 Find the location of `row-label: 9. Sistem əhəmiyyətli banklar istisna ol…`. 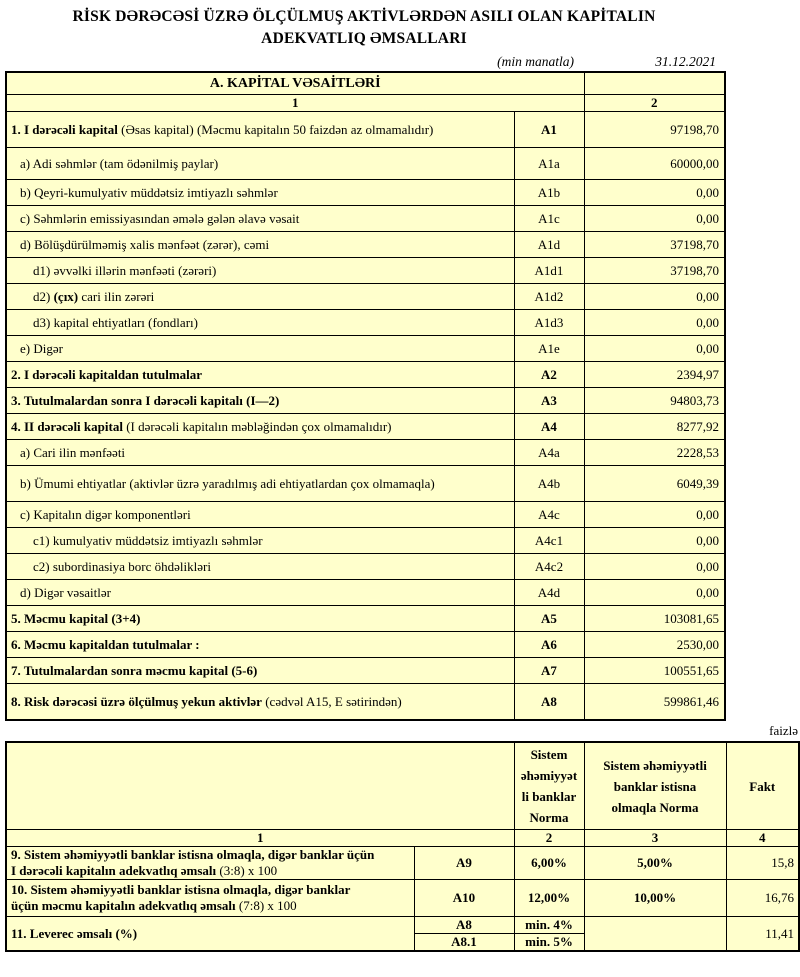

row-label: 9. Sistem əhəmiyyətli banklar istisna ol… is located at coordinates (210, 863).